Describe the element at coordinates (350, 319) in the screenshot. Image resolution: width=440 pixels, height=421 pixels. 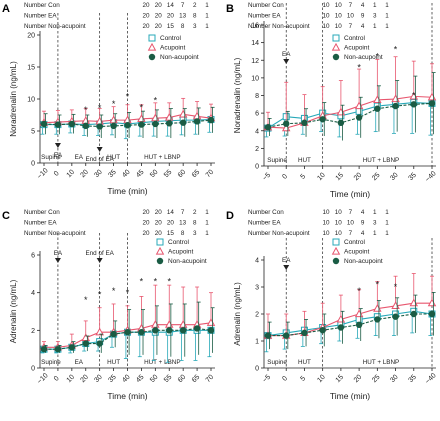
I see `series-line-acupoint-d` at that location.